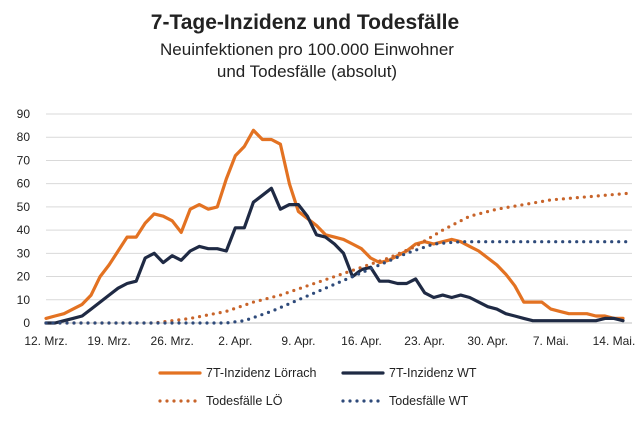  I want to click on y-tick-label-50: 50, so click(24, 207).